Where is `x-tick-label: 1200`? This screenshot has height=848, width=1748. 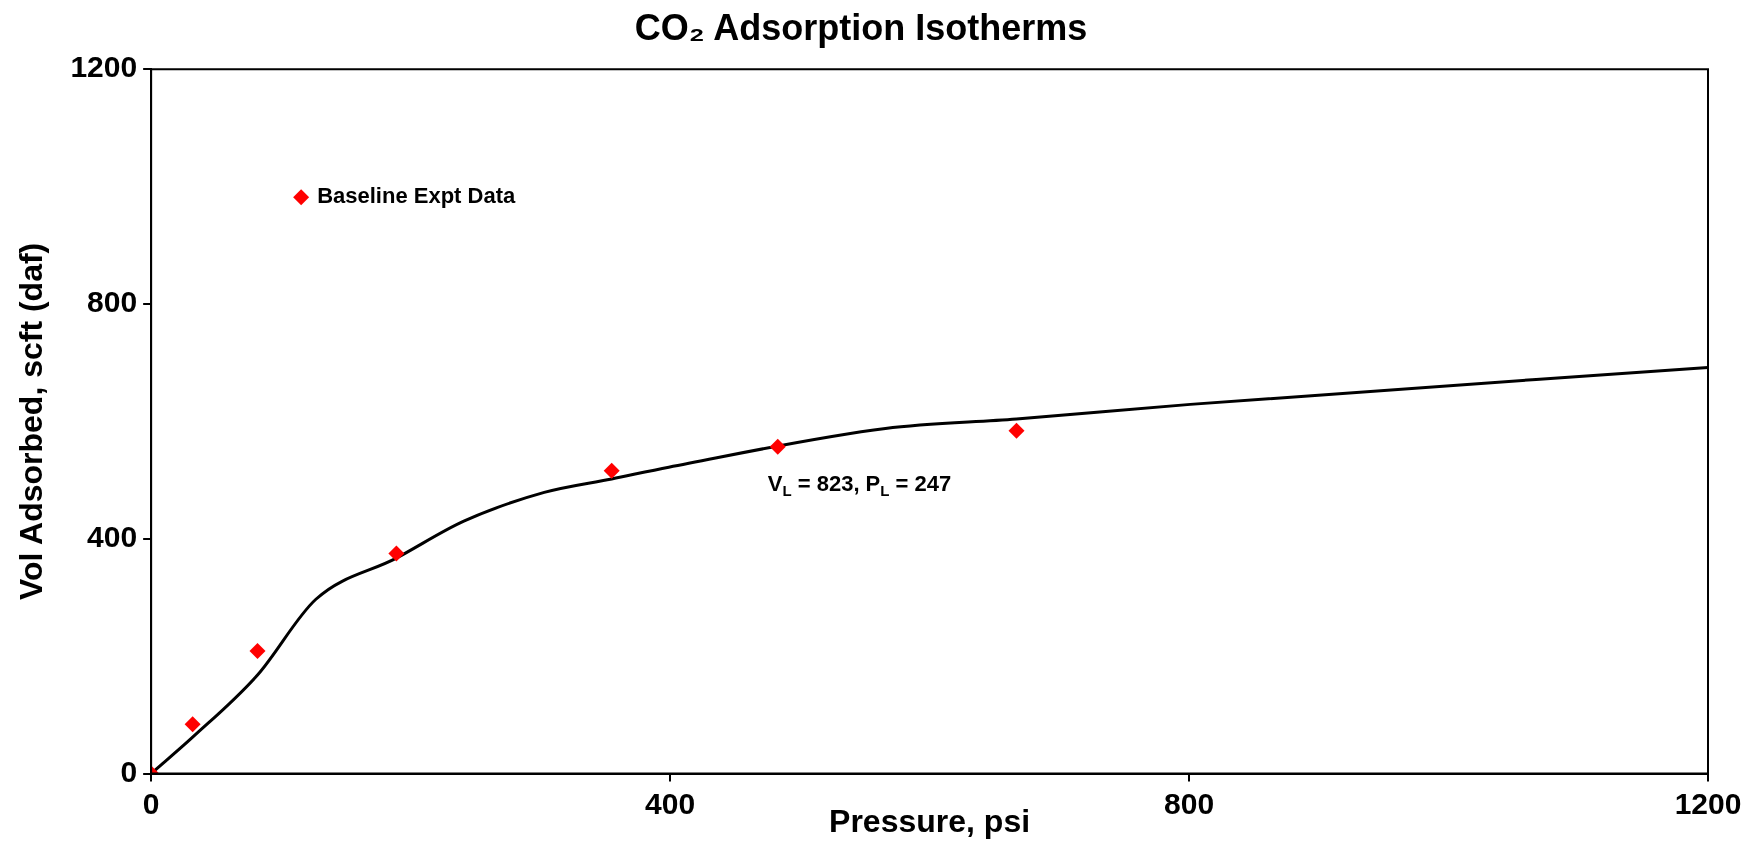 x-tick-label: 1200 is located at coordinates (1708, 803).